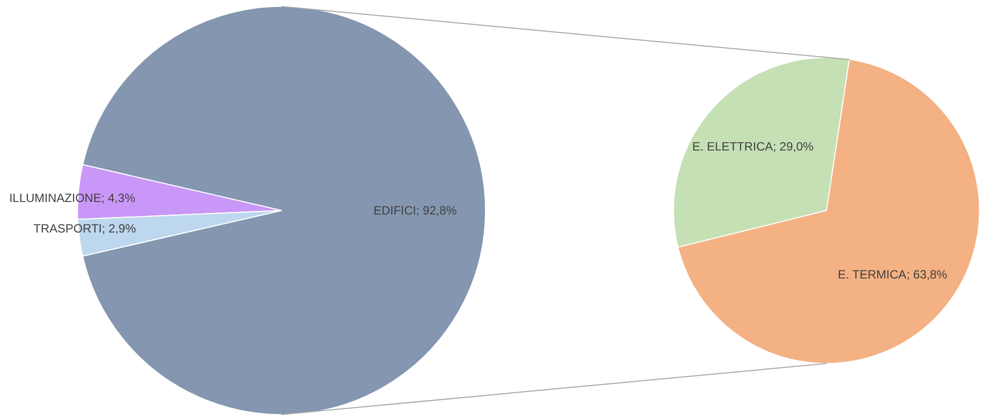  I want to click on data-label: ; 4,3%, so click(118, 198).